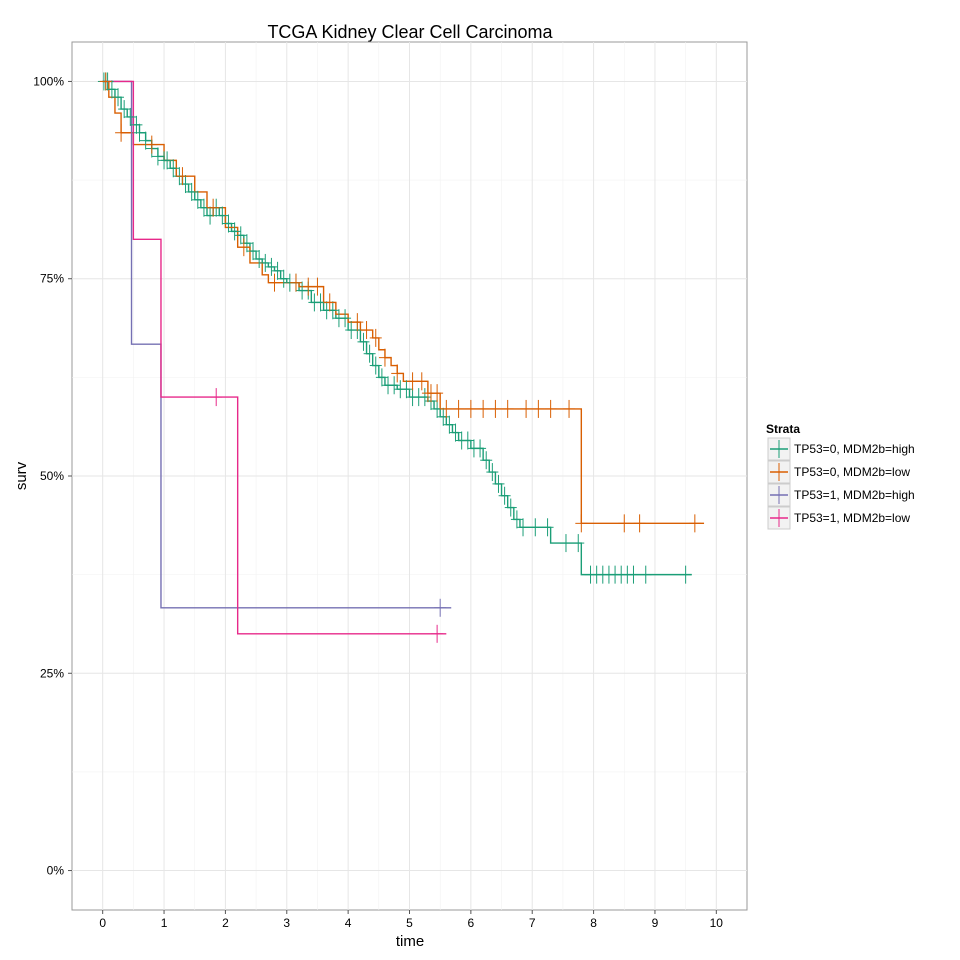  Describe the element at coordinates (852, 518) in the screenshot. I see `legend-label: TP53=1, MDM2b=low` at that location.